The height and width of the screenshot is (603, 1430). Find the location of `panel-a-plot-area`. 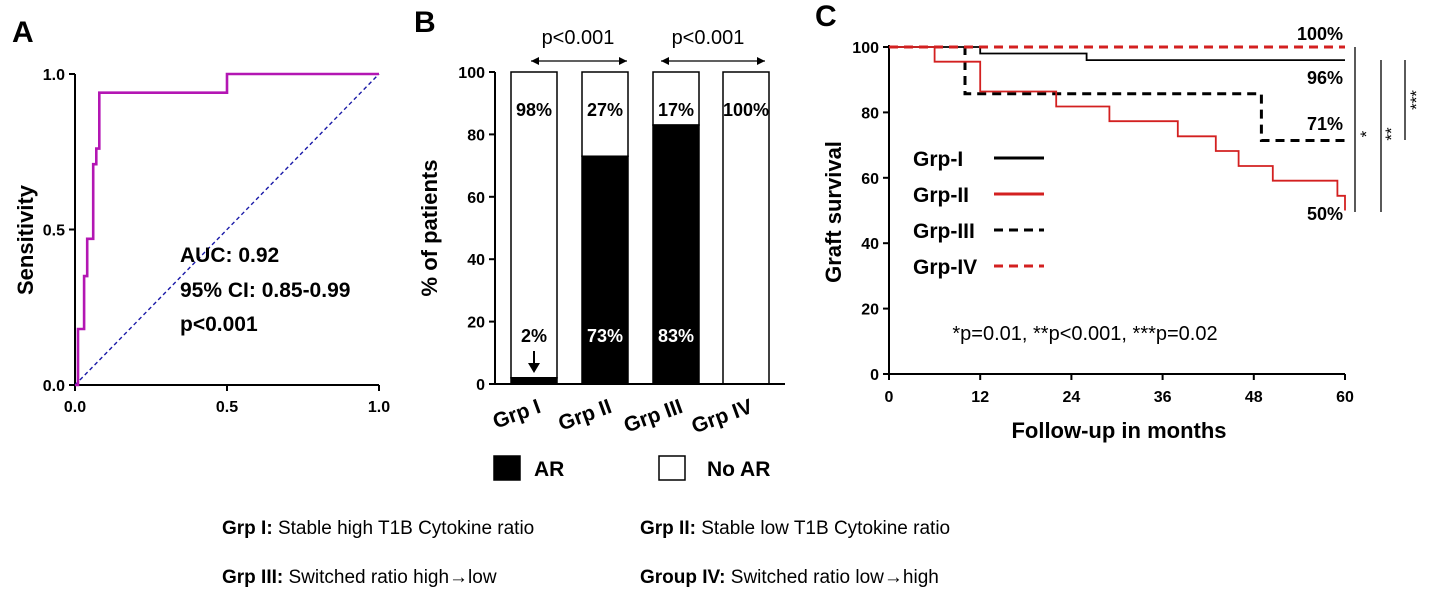

panel-a-plot-area is located at coordinates (227, 229).